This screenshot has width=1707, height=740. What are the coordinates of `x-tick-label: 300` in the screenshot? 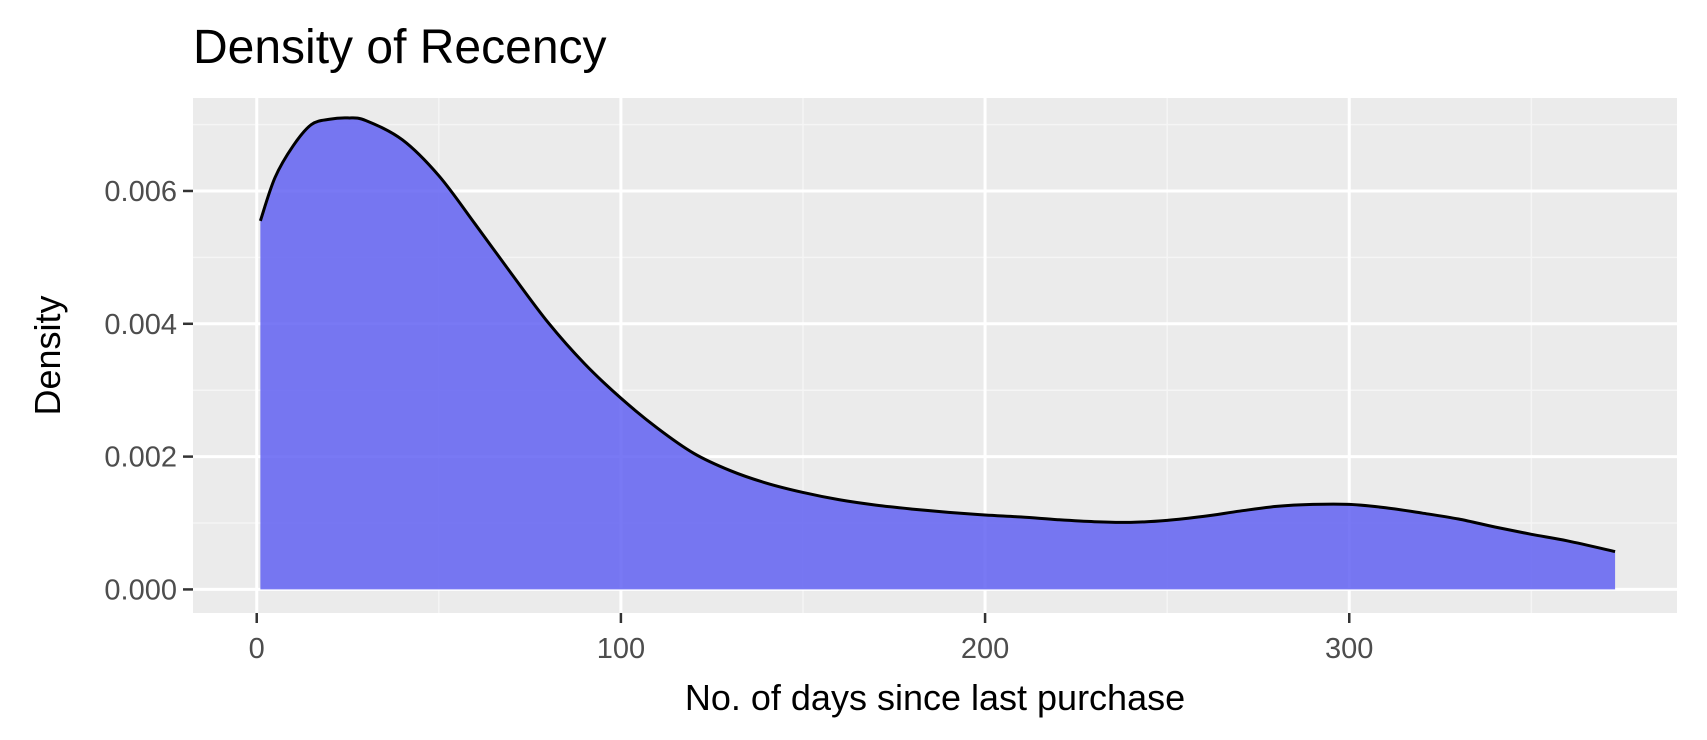 It's located at (1349, 649).